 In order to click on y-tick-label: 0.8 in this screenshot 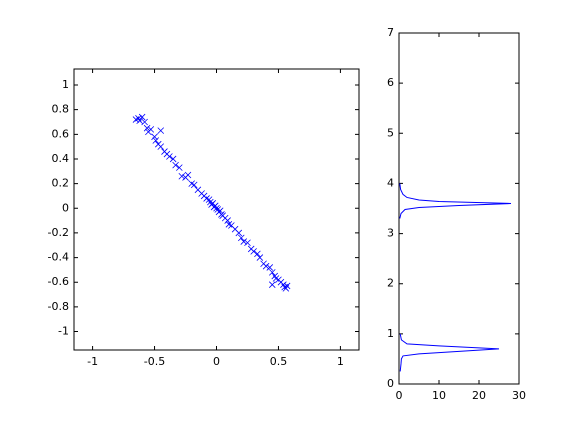, I will do `click(61, 109)`.